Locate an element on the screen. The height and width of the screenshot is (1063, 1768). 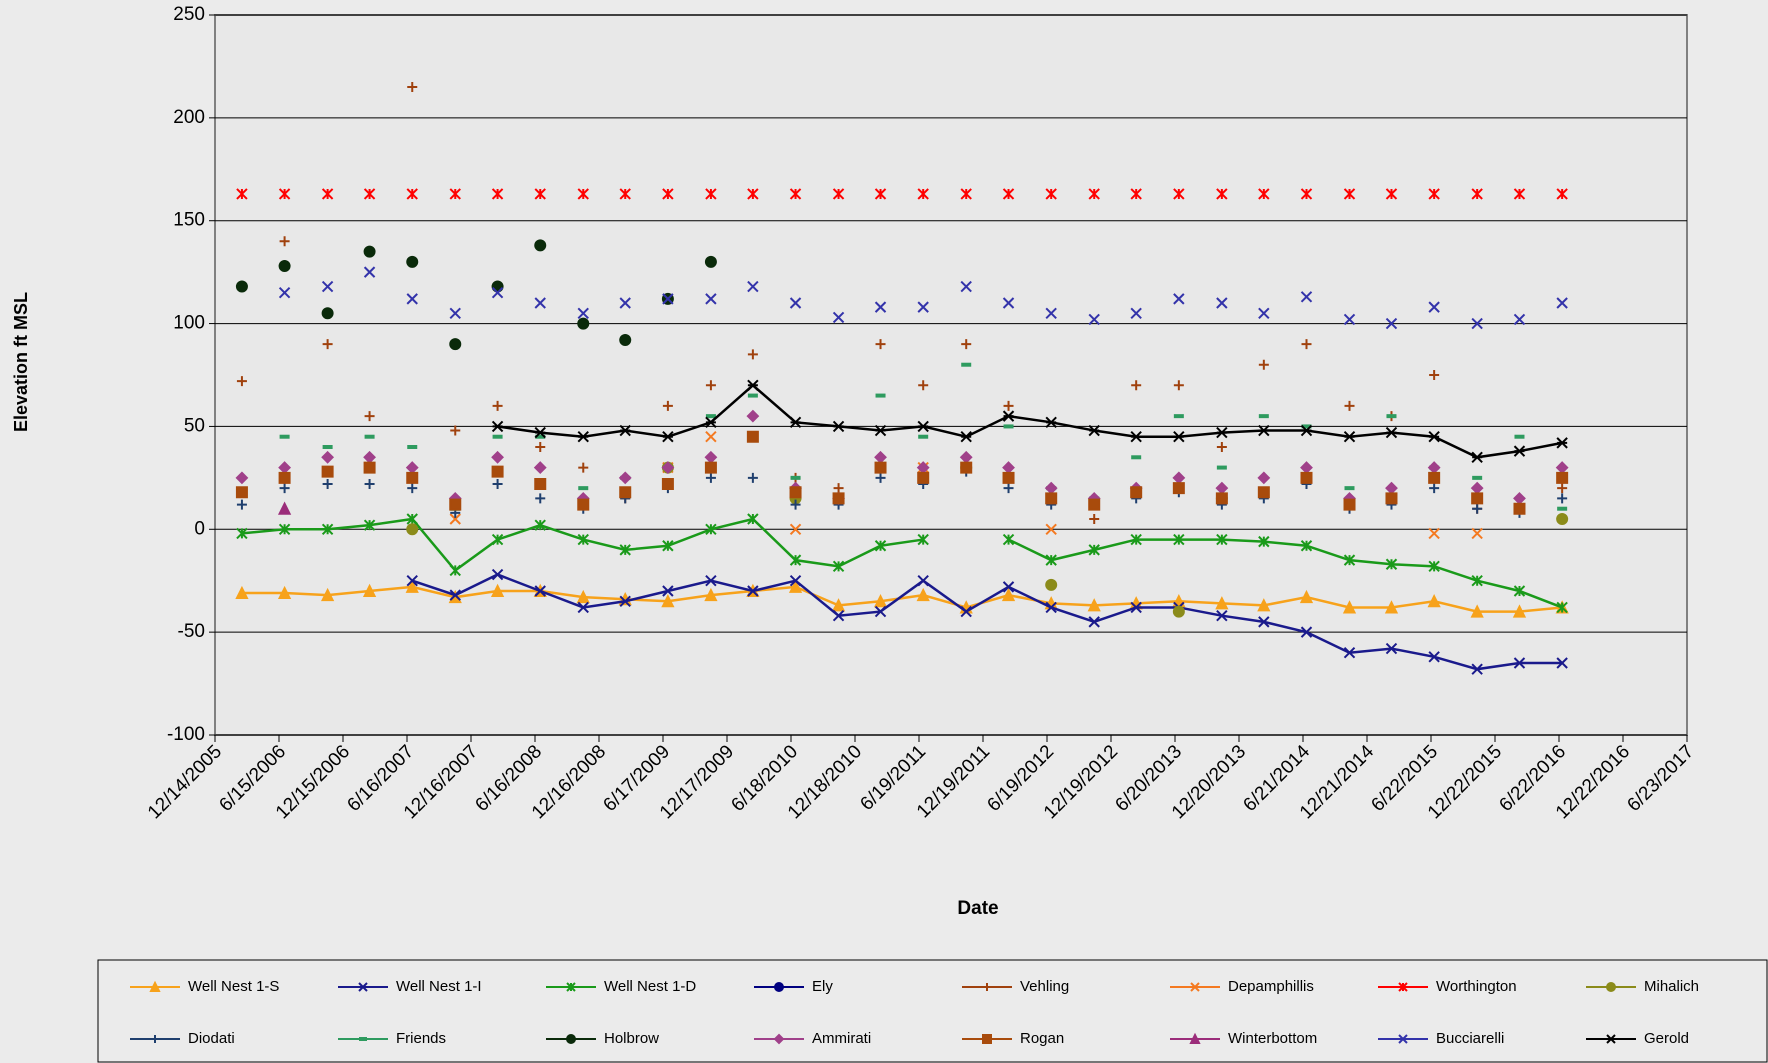
legend-label: Vehling is located at coordinates (1044, 986).